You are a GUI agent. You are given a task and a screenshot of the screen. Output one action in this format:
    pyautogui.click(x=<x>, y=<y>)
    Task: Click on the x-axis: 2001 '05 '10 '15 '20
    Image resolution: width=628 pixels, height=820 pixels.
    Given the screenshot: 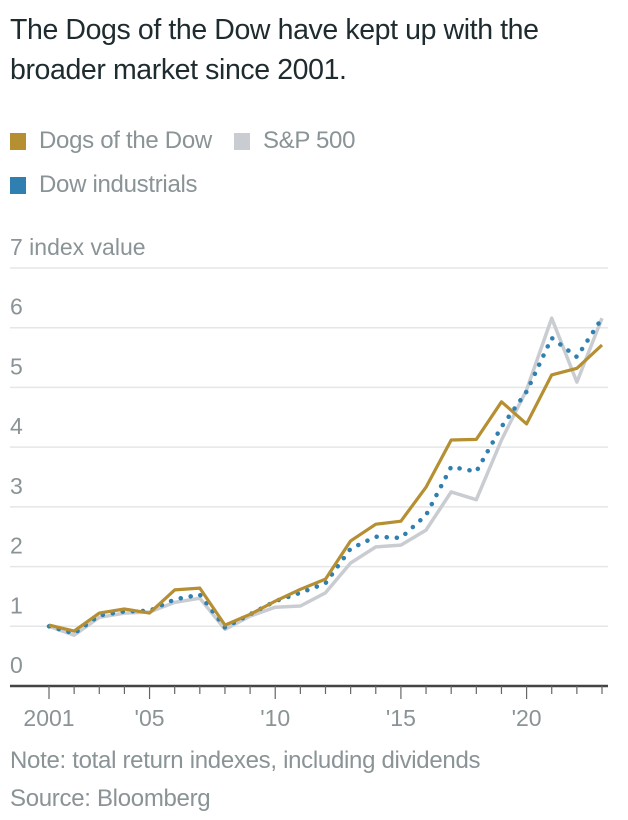 What is the action you would take?
    pyautogui.click(x=309, y=707)
    